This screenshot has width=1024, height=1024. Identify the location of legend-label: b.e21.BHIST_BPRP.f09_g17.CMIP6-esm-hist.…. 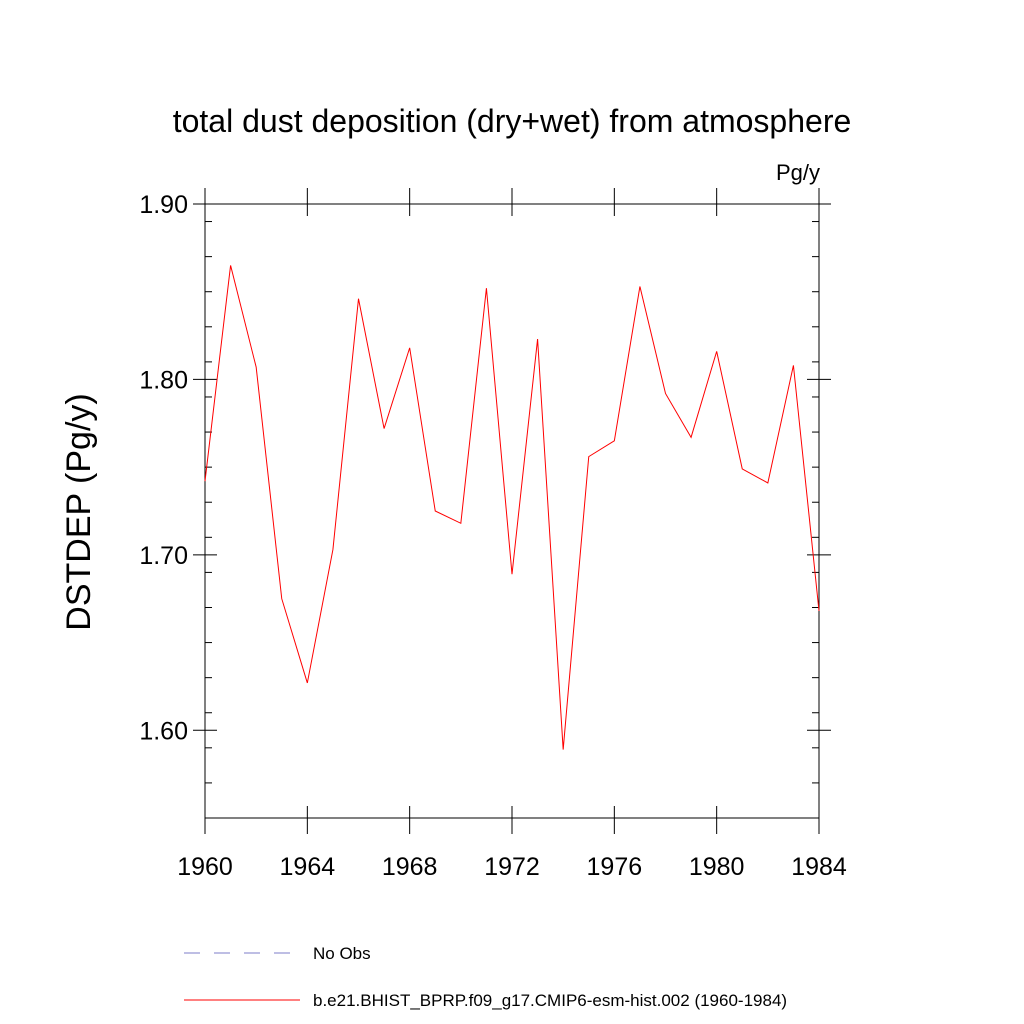
(550, 1000).